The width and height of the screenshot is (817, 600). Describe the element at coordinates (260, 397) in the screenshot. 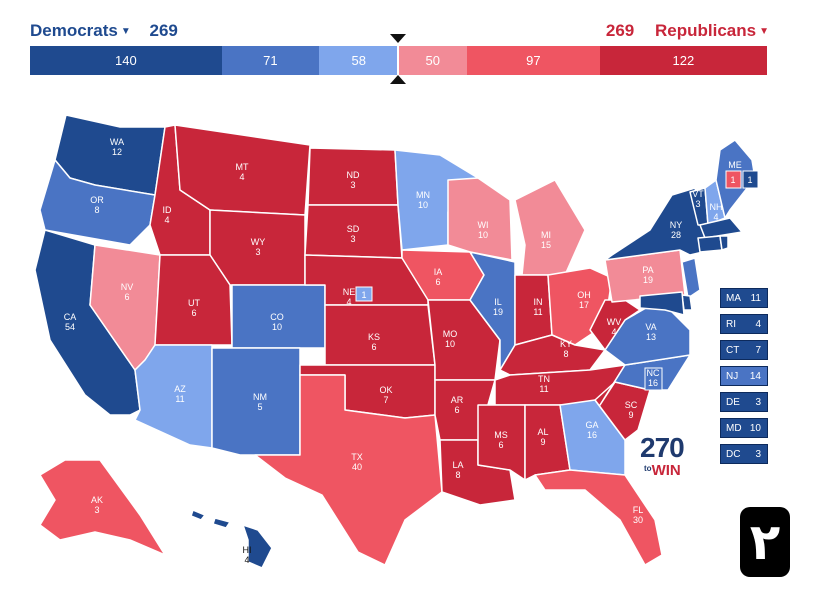

I see `state-label-nm: NM` at that location.